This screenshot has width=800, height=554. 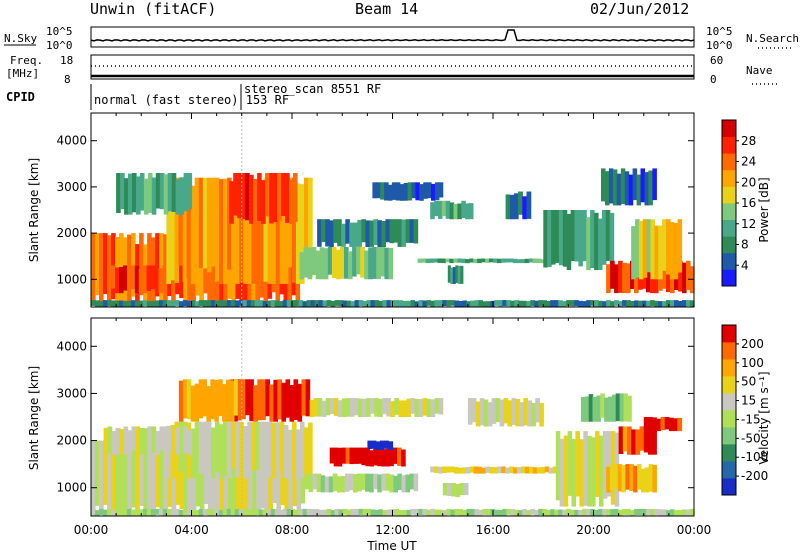 What do you see at coordinates (729, 351) in the screenshot?
I see `colorbar-swatch` at bounding box center [729, 351].